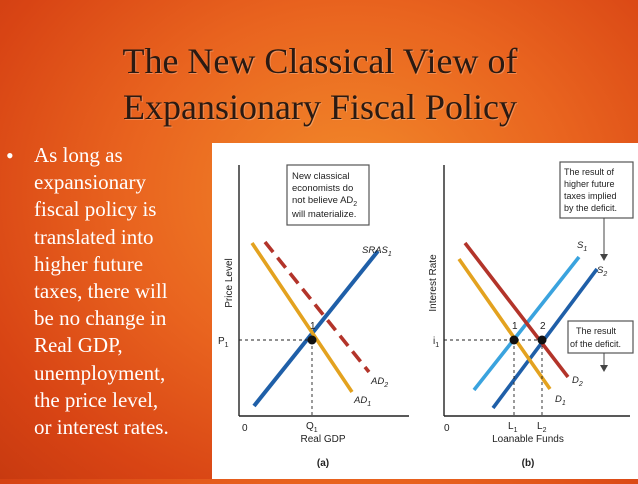 This screenshot has width=638, height=484. Describe the element at coordinates (542, 427) in the screenshot. I see `l2-label: L2` at that location.